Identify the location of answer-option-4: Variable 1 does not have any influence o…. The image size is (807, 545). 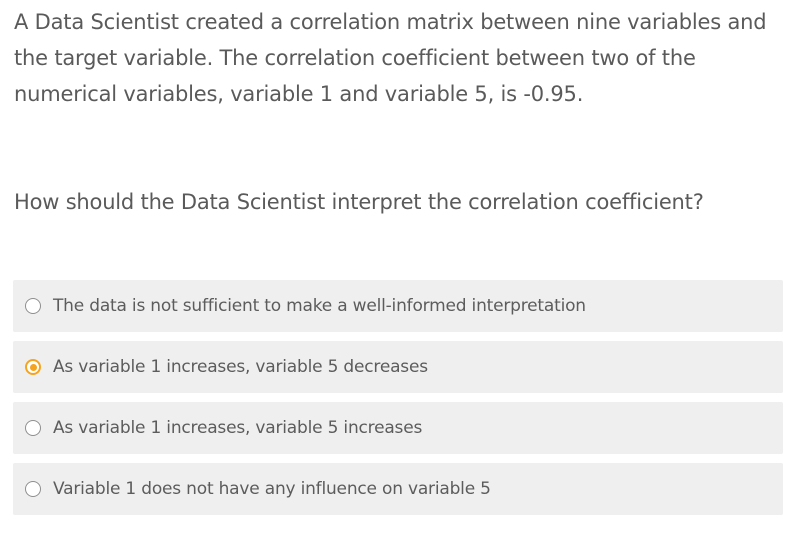
(398, 489).